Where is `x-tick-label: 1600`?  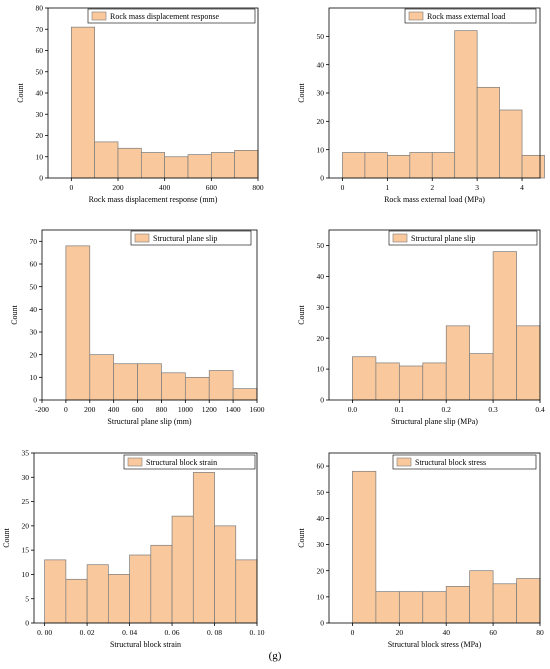
x-tick-label: 1600 is located at coordinates (257, 409).